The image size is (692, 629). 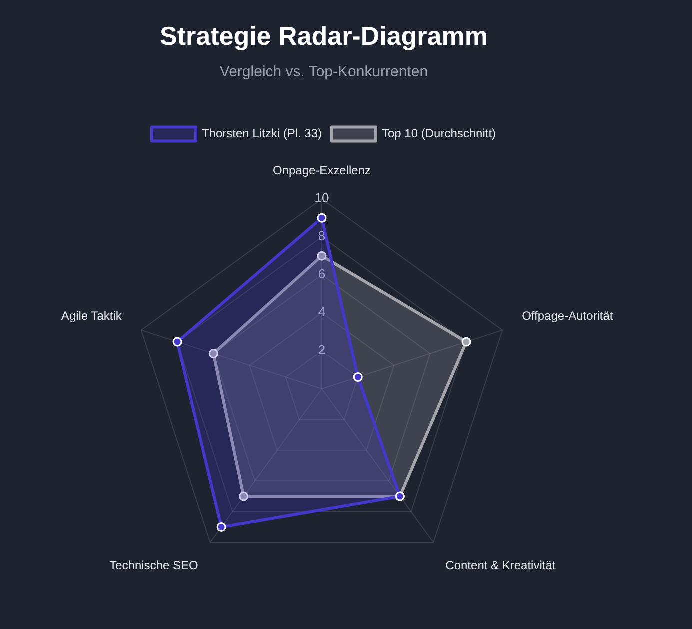 What do you see at coordinates (322, 312) in the screenshot?
I see `y-tick-label: 4` at bounding box center [322, 312].